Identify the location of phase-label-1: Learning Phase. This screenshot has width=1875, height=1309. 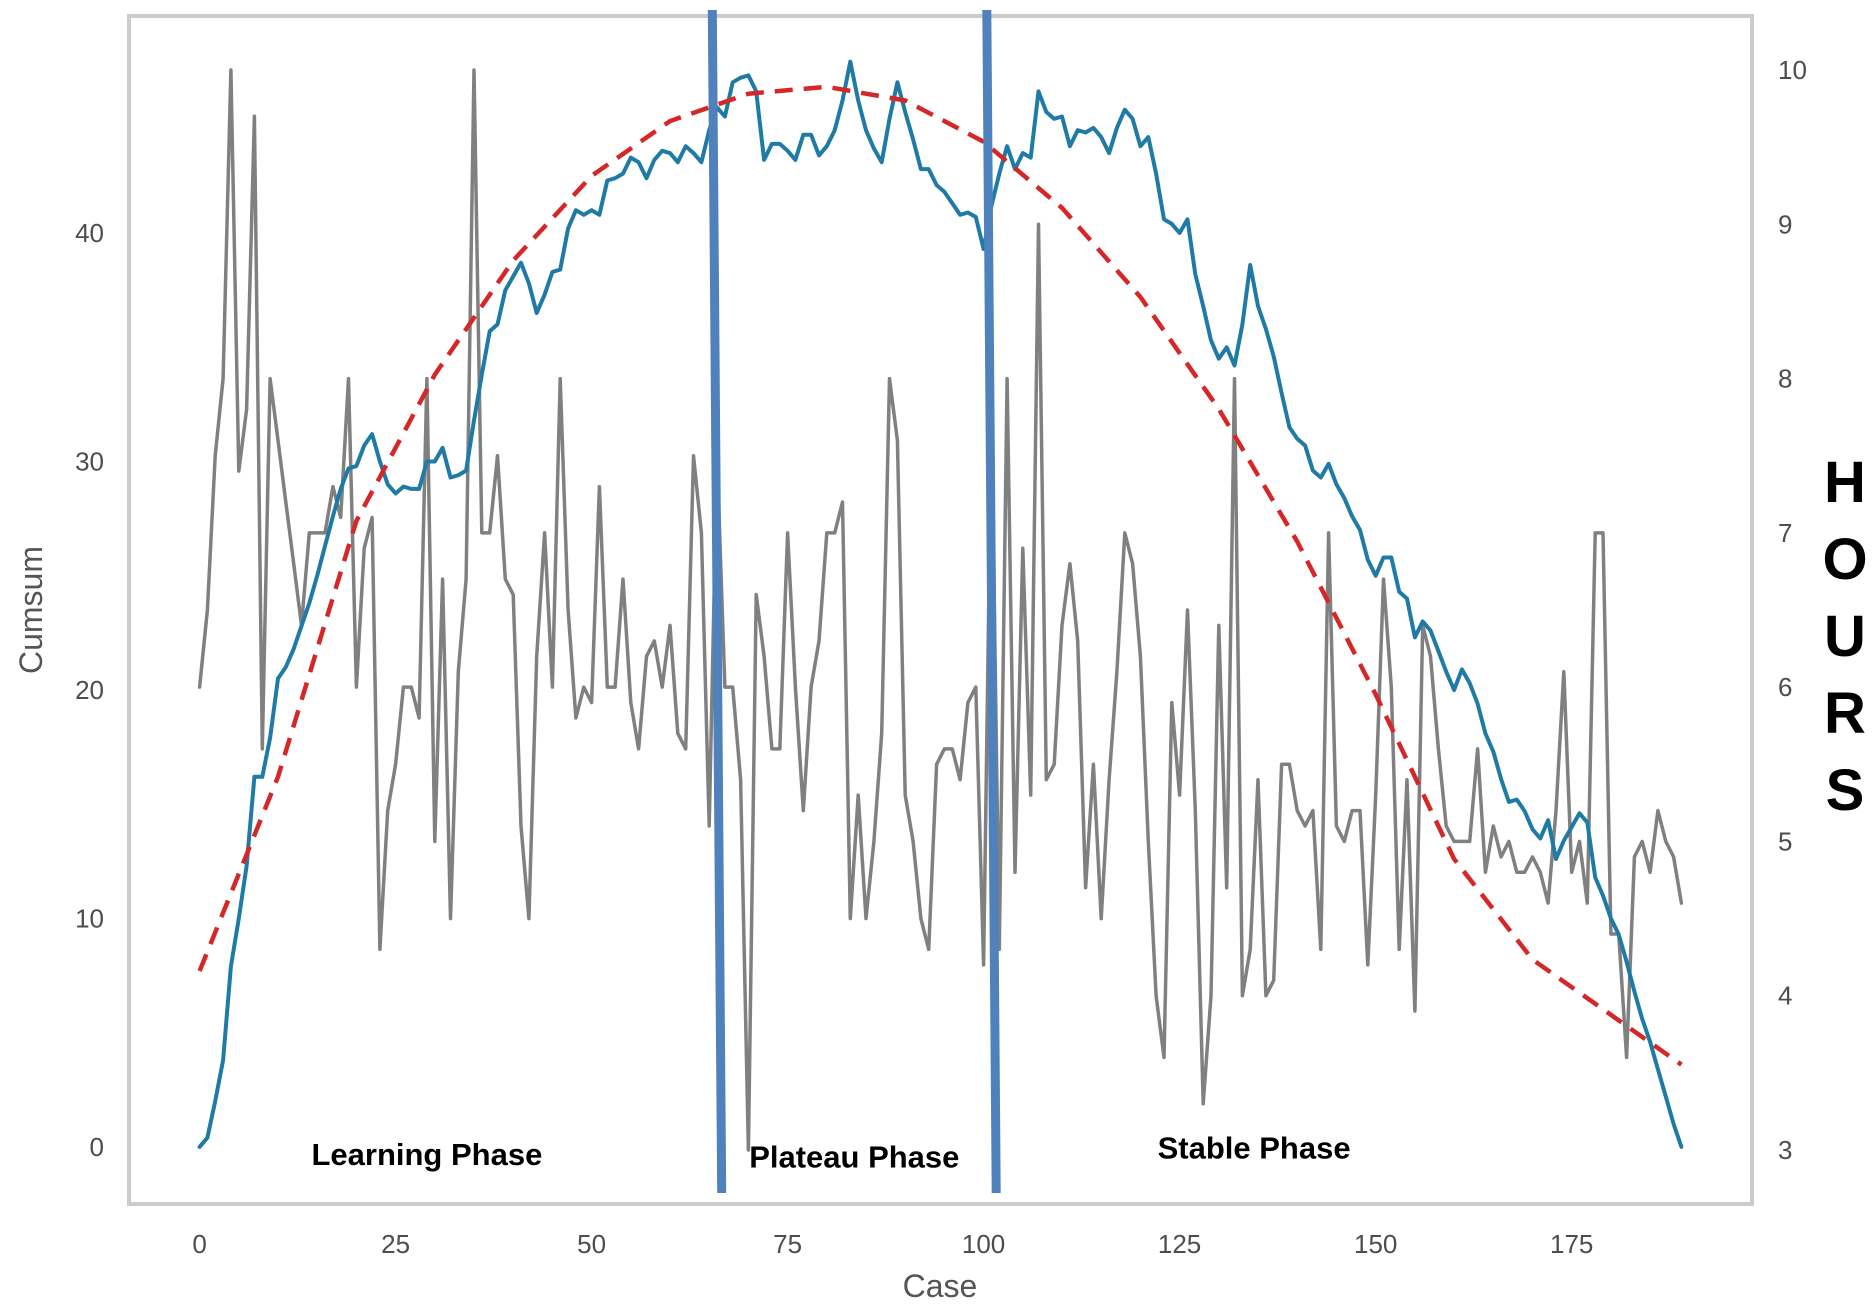
(426, 1154).